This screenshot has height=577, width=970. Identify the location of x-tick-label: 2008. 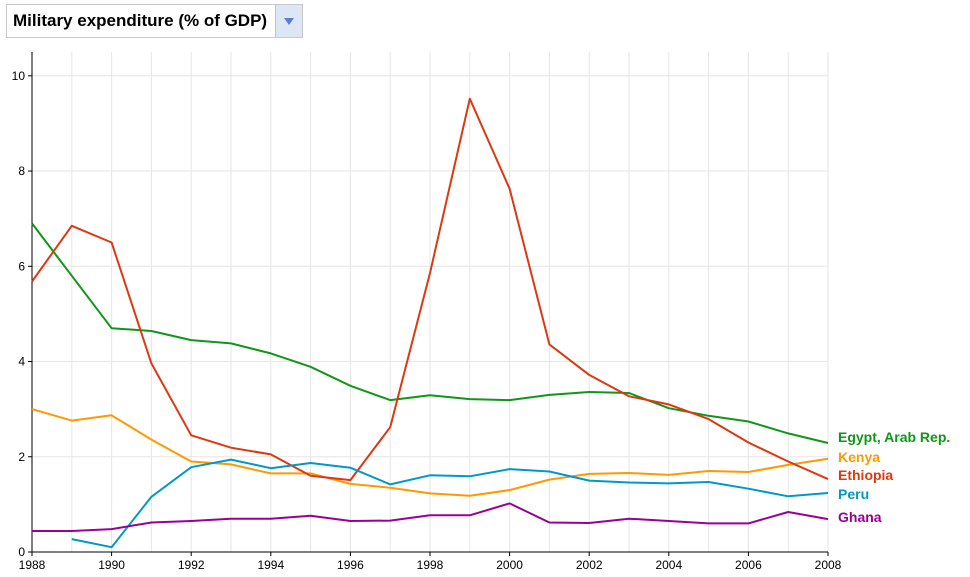
(828, 565).